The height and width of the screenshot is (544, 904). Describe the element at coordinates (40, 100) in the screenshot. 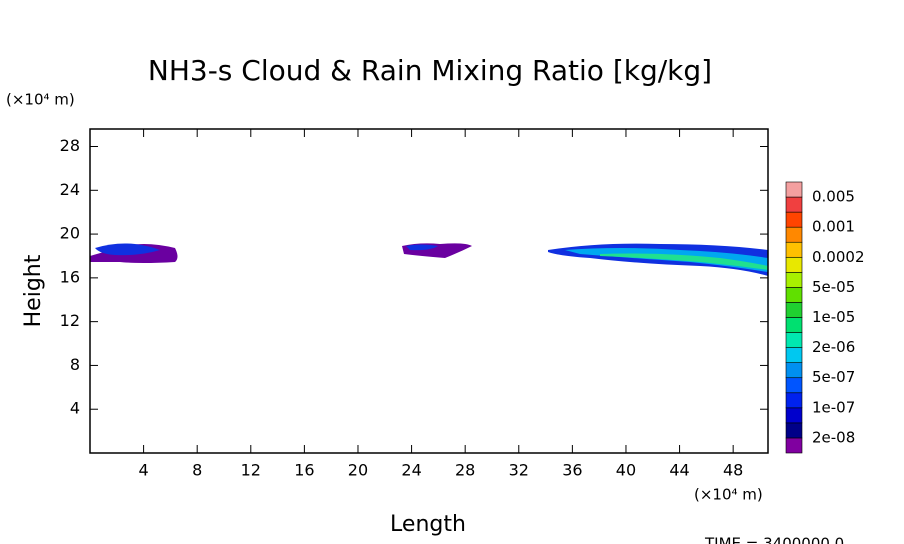

I see `y-unit: (×10⁴ m)` at that location.